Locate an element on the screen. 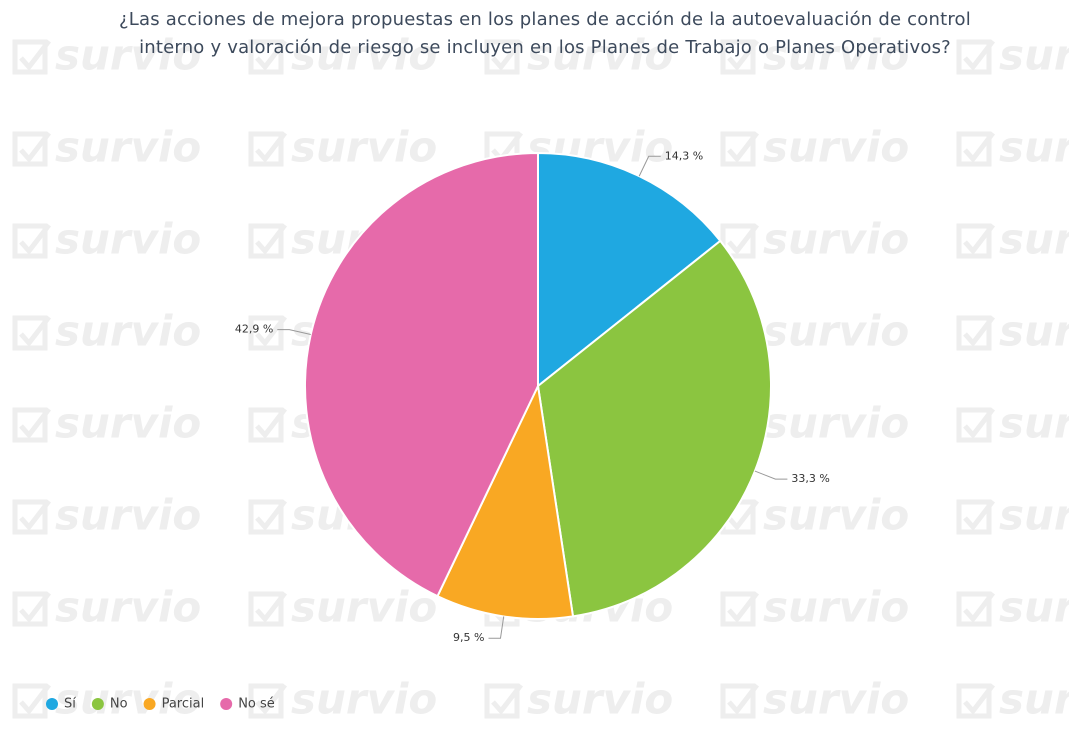 This screenshot has width=1069, height=730. data-label: 14,3 % is located at coordinates (684, 155).